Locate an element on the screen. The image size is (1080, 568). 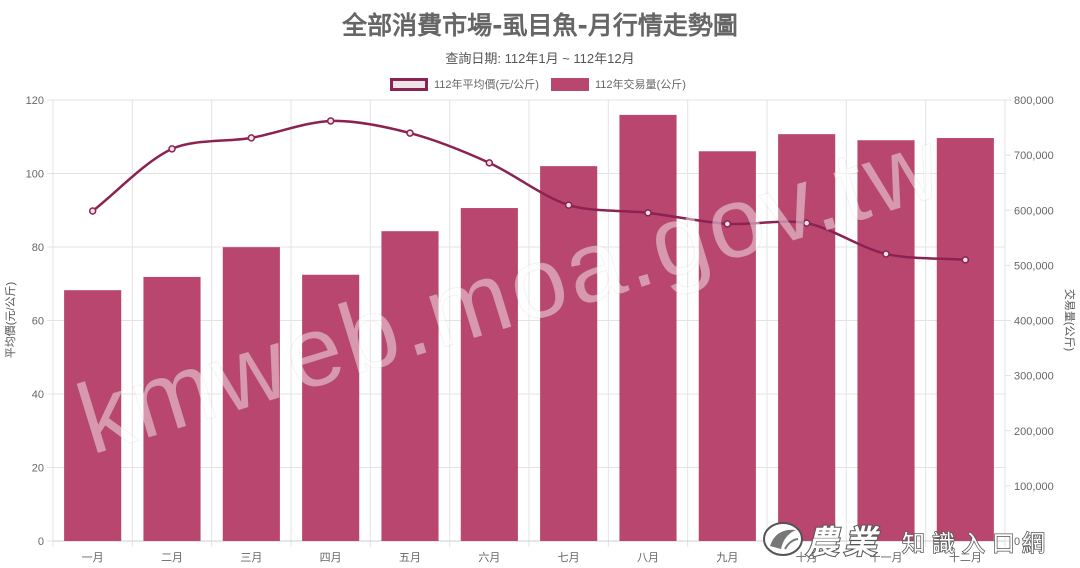
left-tick-label: 0 is located at coordinates (41, 542).